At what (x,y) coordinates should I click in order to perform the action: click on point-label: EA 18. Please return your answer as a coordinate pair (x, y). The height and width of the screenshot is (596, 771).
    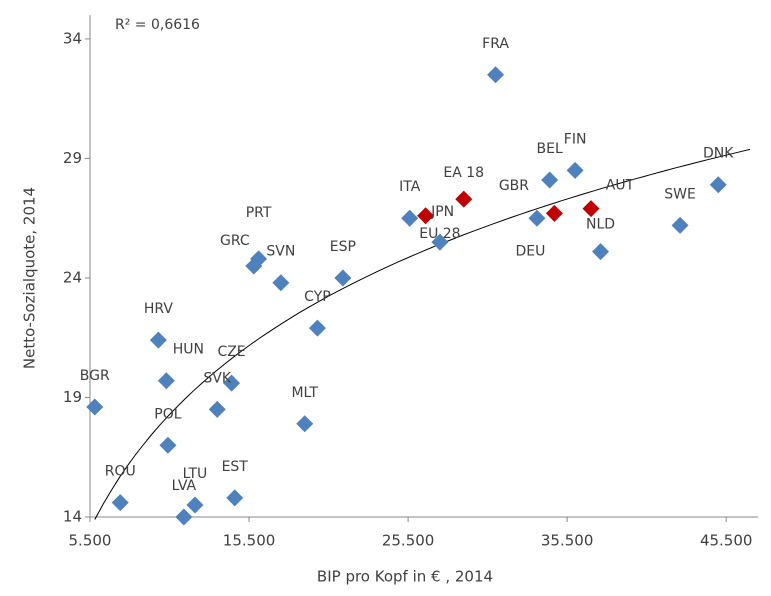
    Looking at the image, I should click on (463, 173).